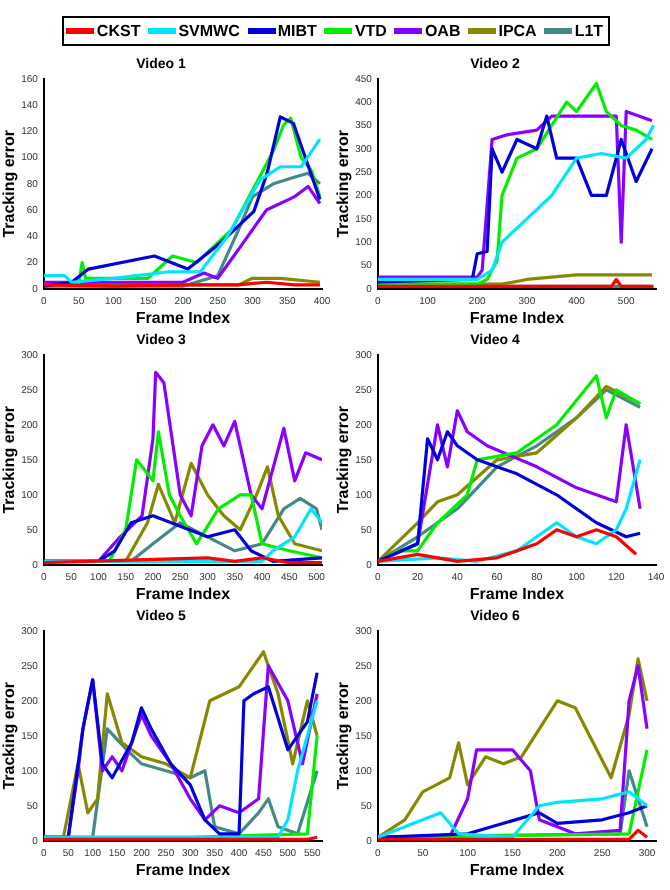 The height and width of the screenshot is (890, 670). What do you see at coordinates (208, 31) in the screenshot?
I see `legend-label: SVMWC` at bounding box center [208, 31].